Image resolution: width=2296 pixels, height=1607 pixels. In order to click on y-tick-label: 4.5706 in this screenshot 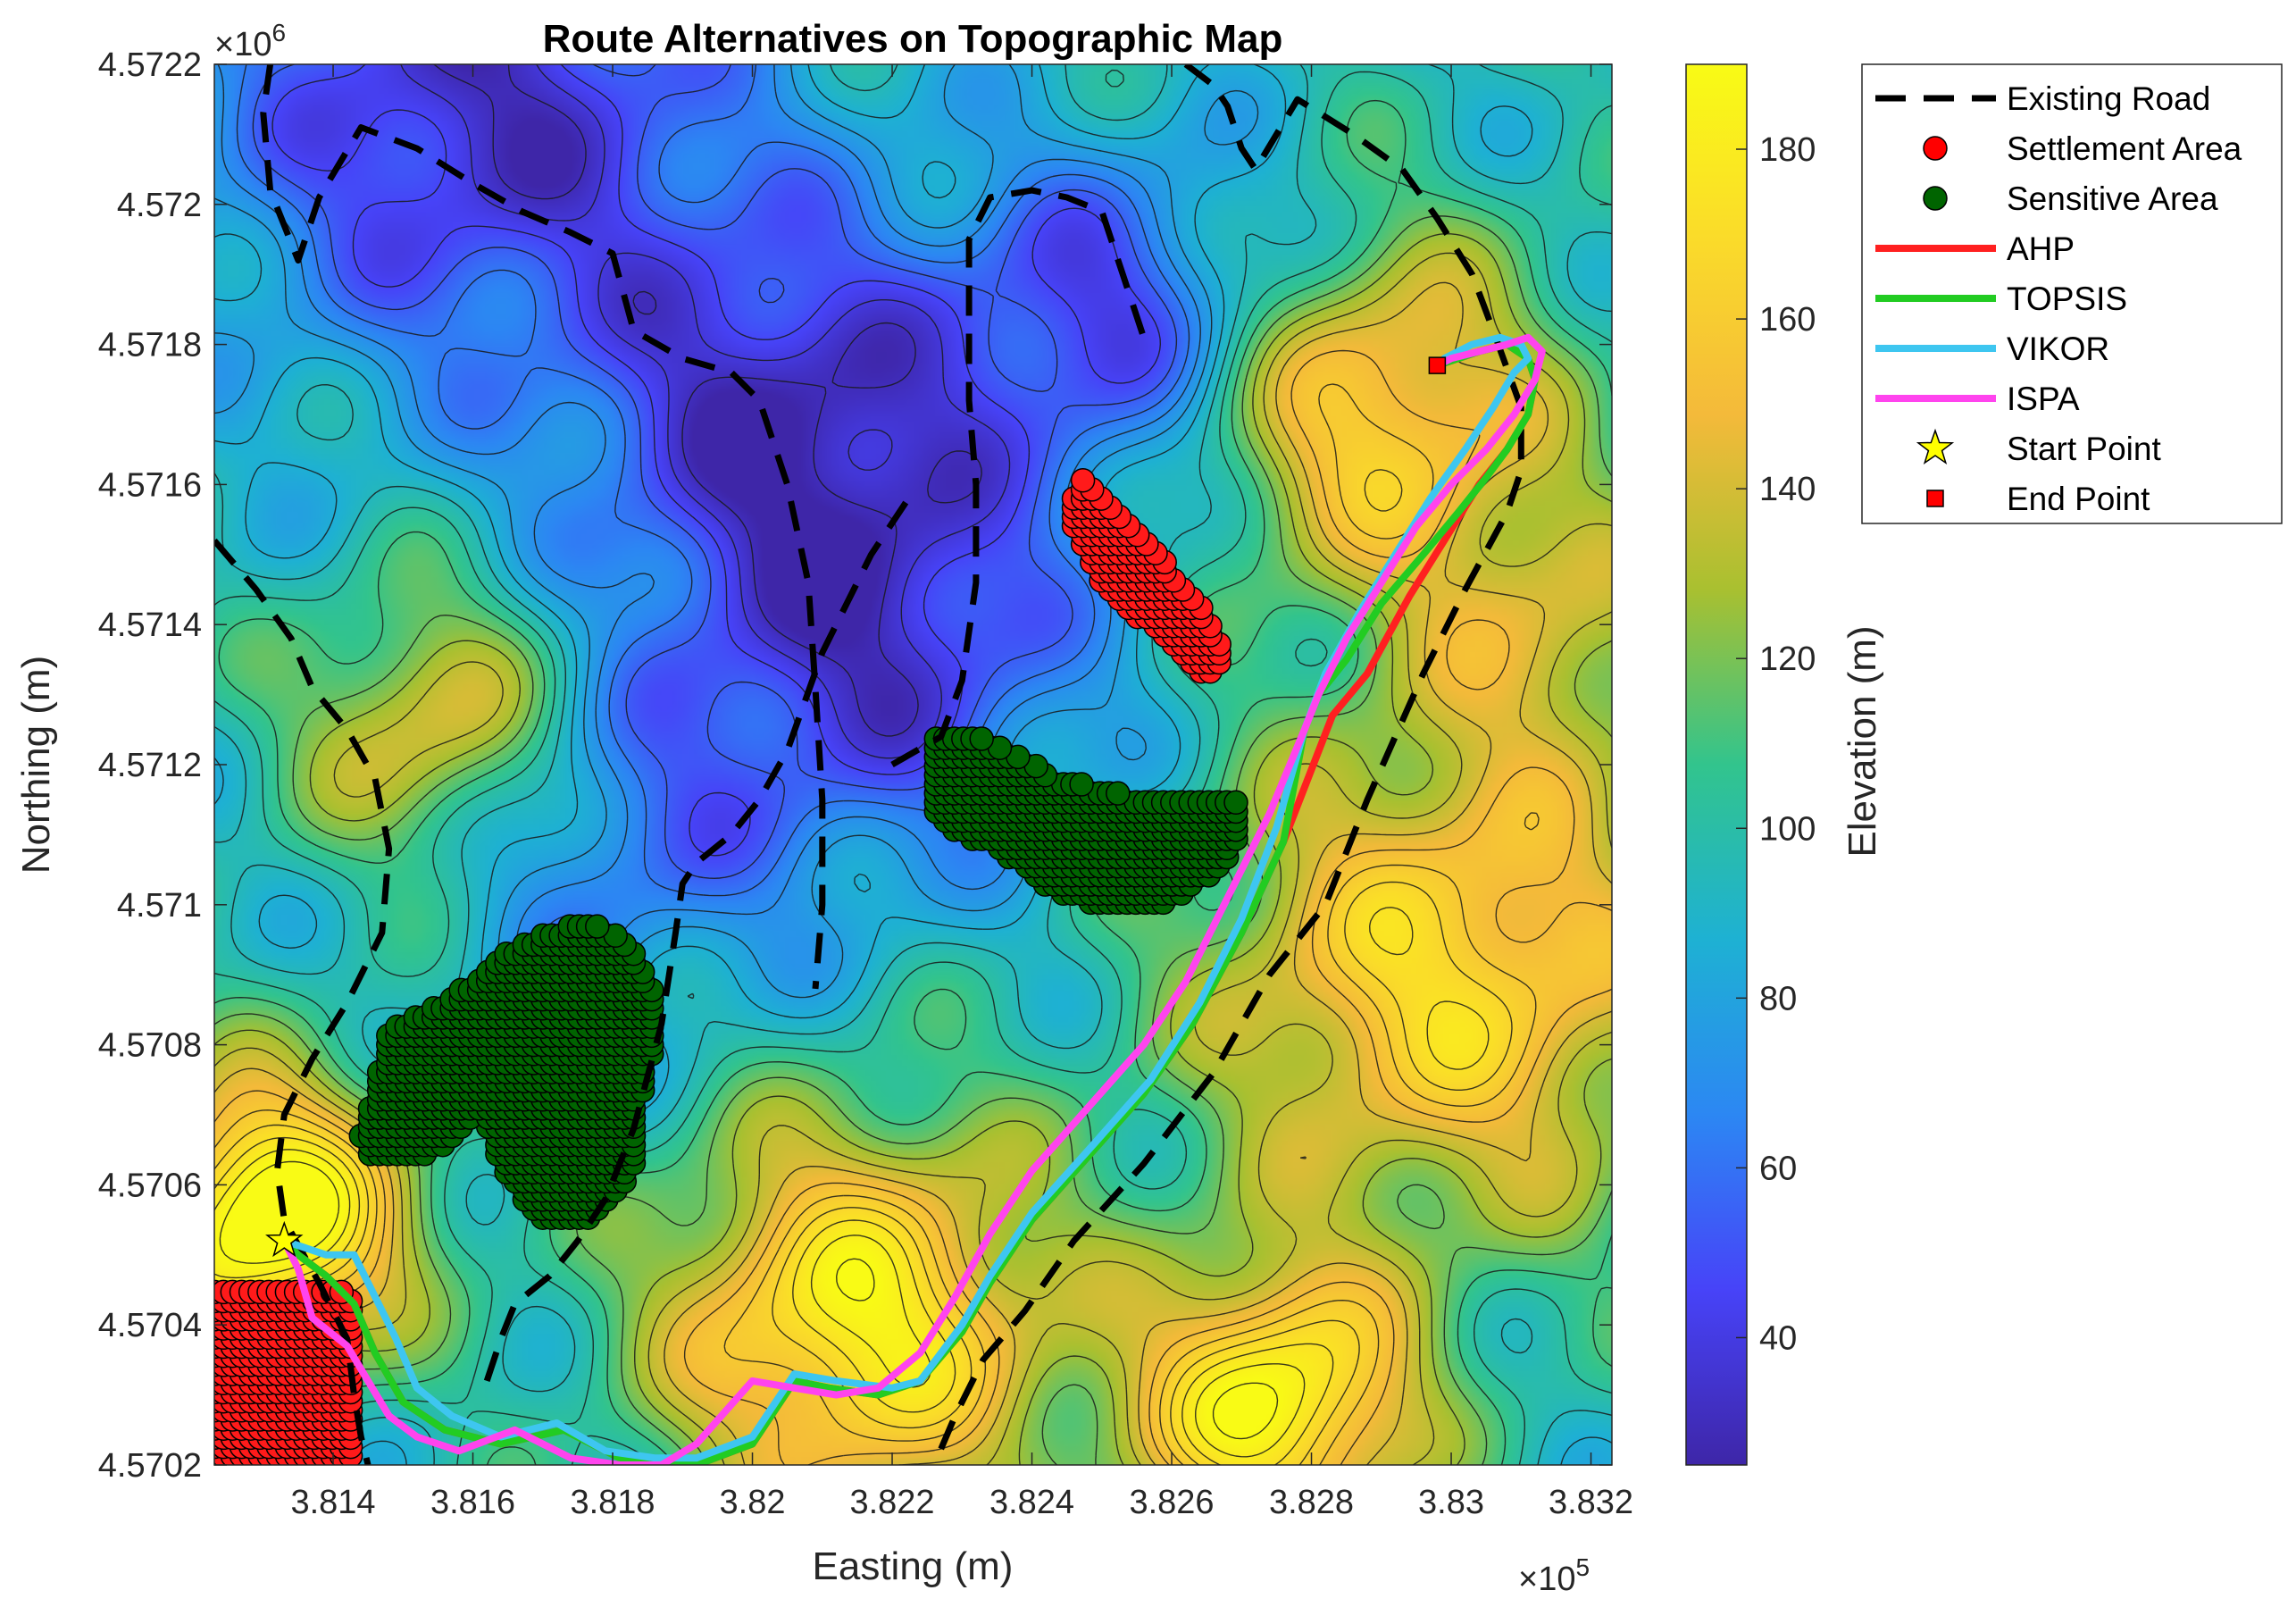, I will do `click(150, 1185)`.